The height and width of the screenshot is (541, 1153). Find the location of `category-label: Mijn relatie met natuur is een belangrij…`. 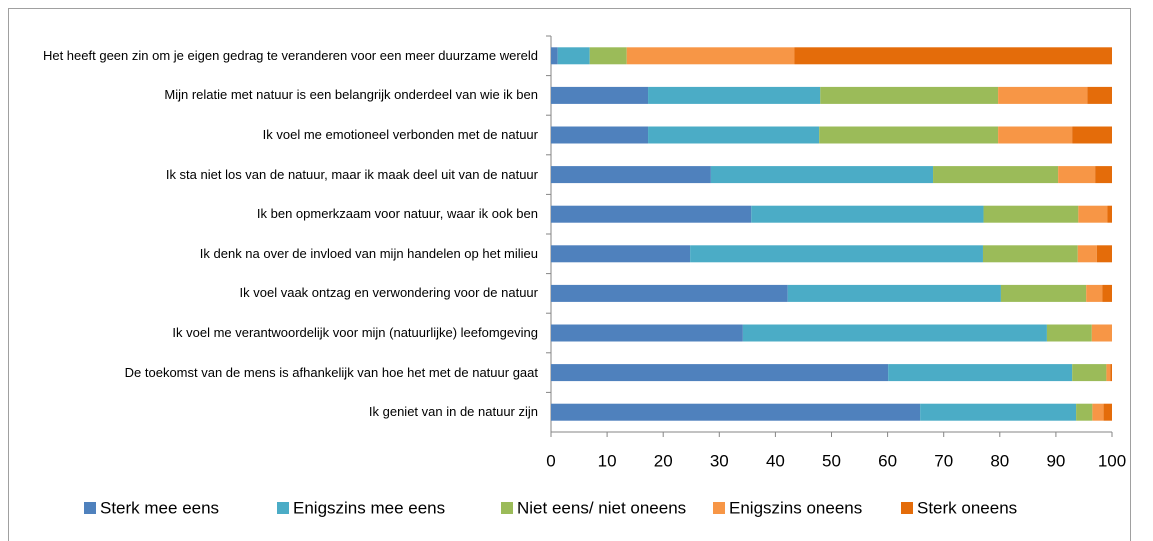

category-label: Mijn relatie met natuur is een belangrij… is located at coordinates (351, 95).